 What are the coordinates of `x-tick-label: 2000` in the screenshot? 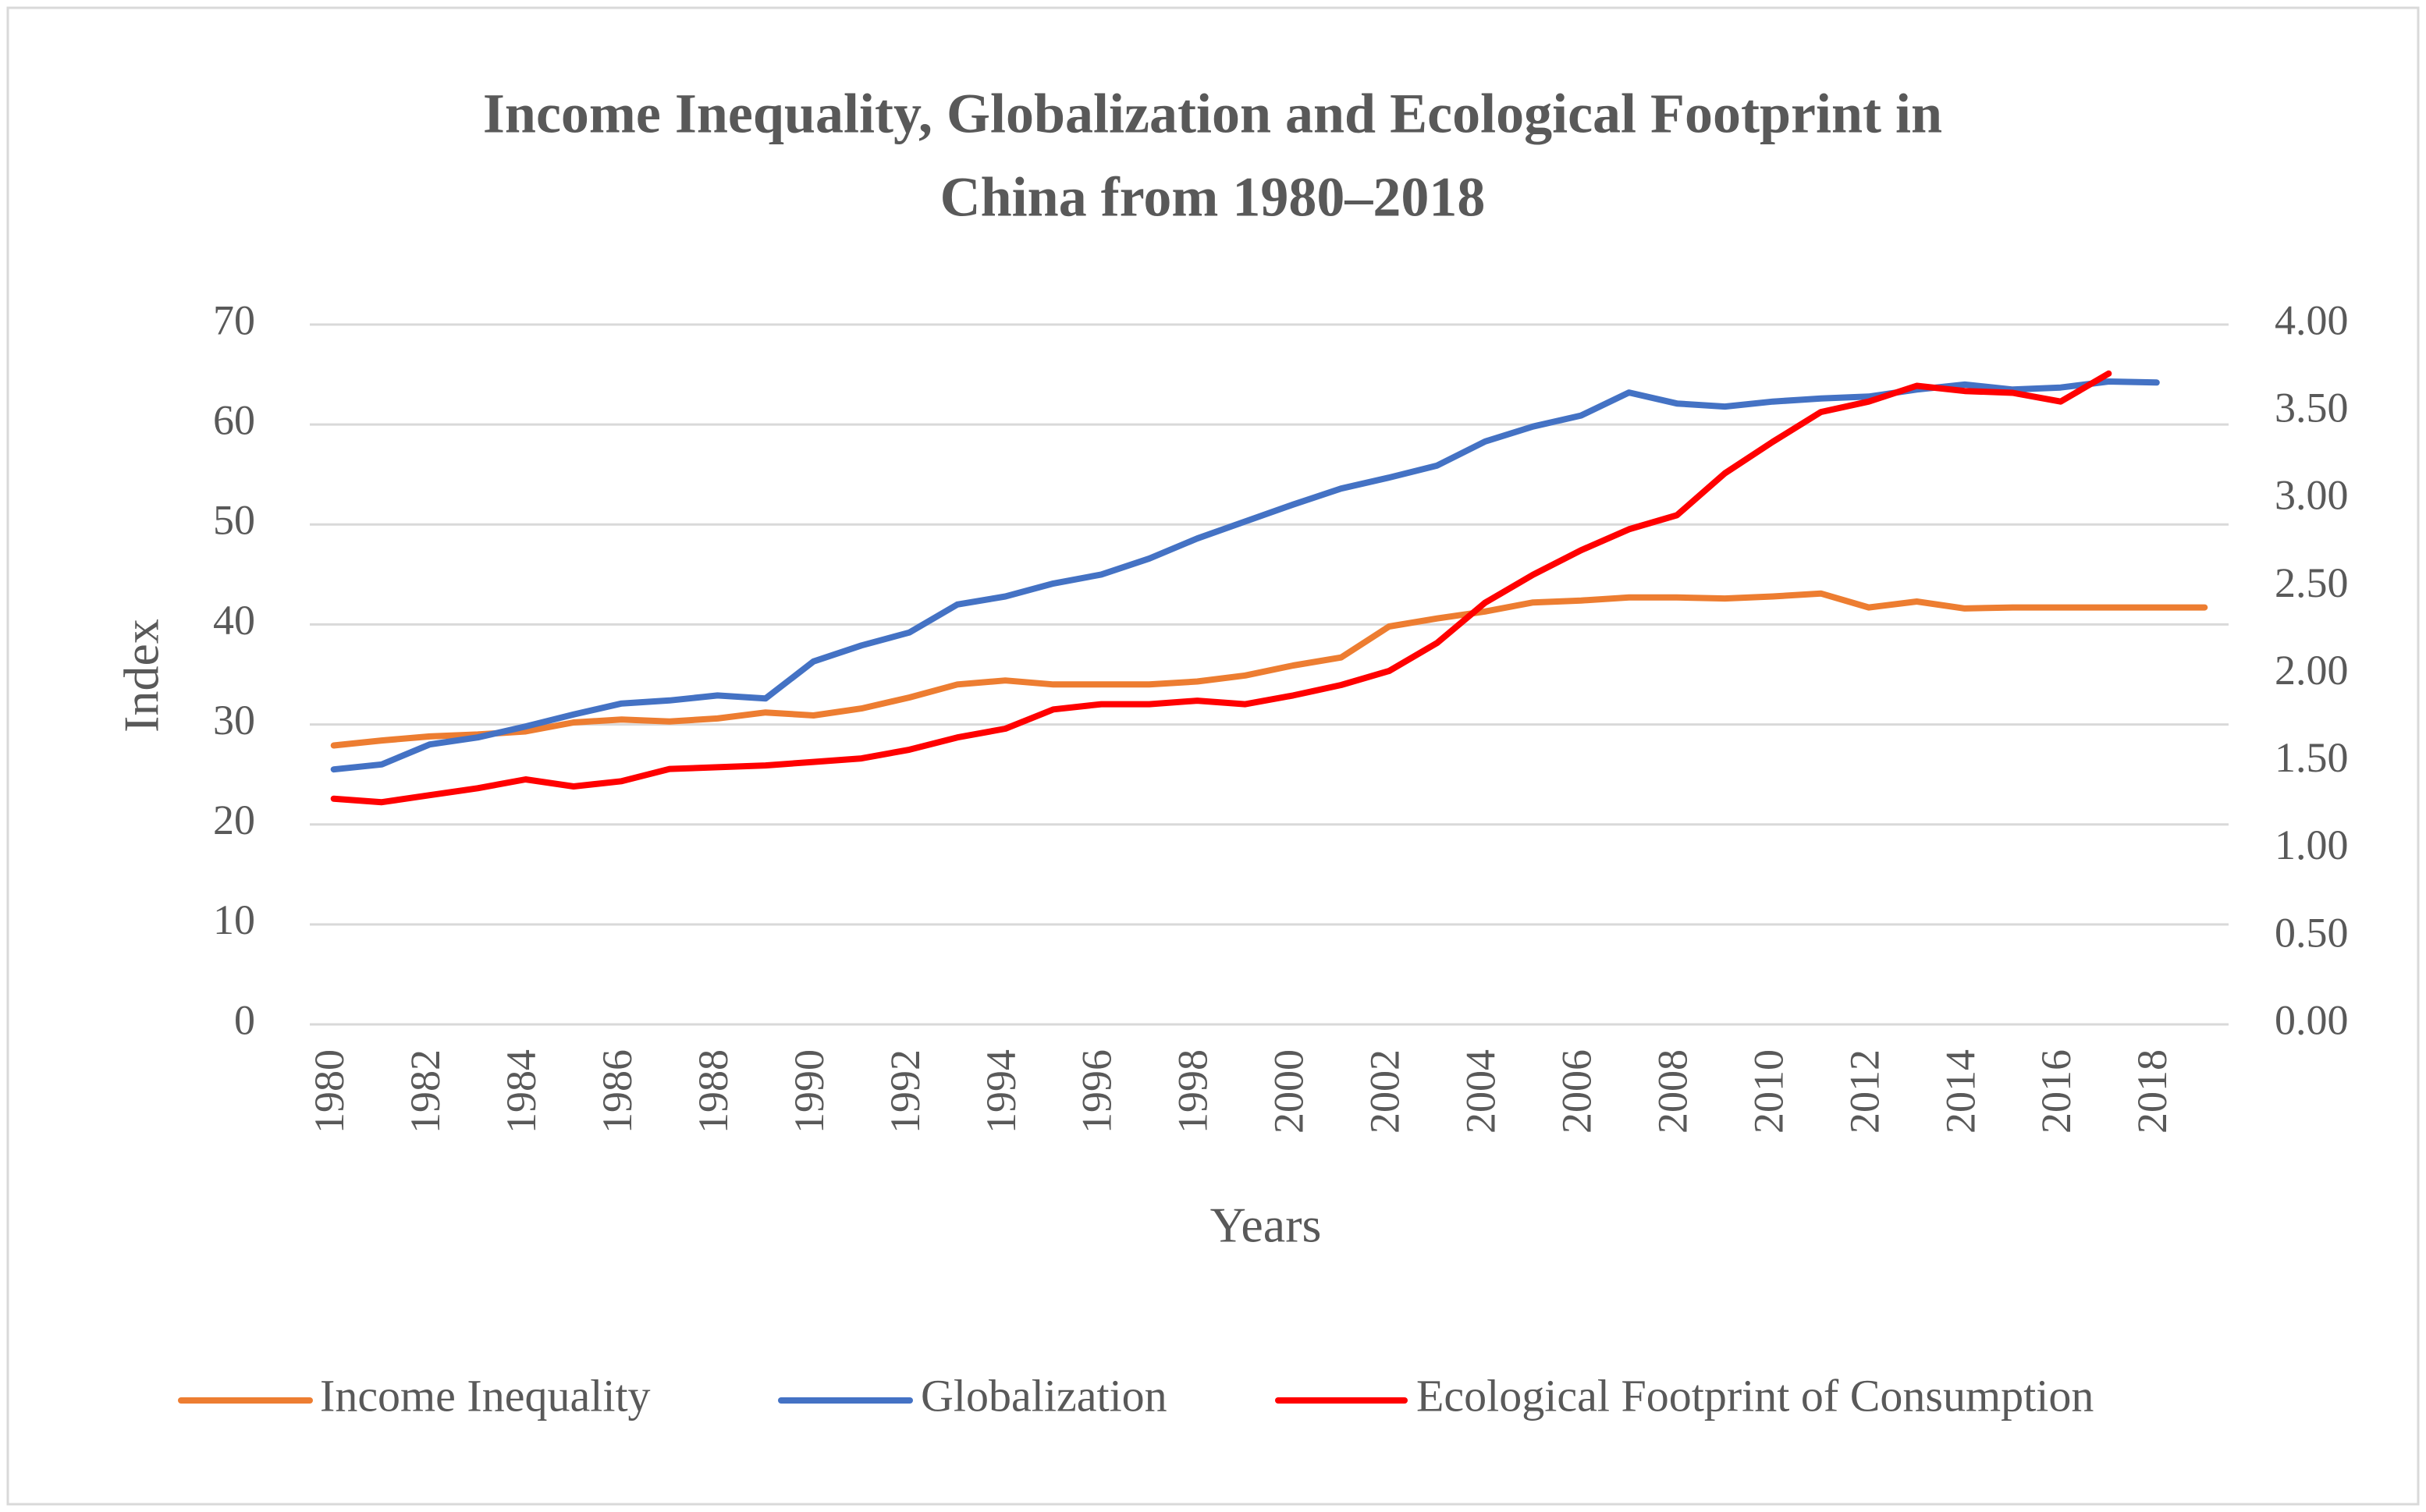 It's located at (1289, 1091).